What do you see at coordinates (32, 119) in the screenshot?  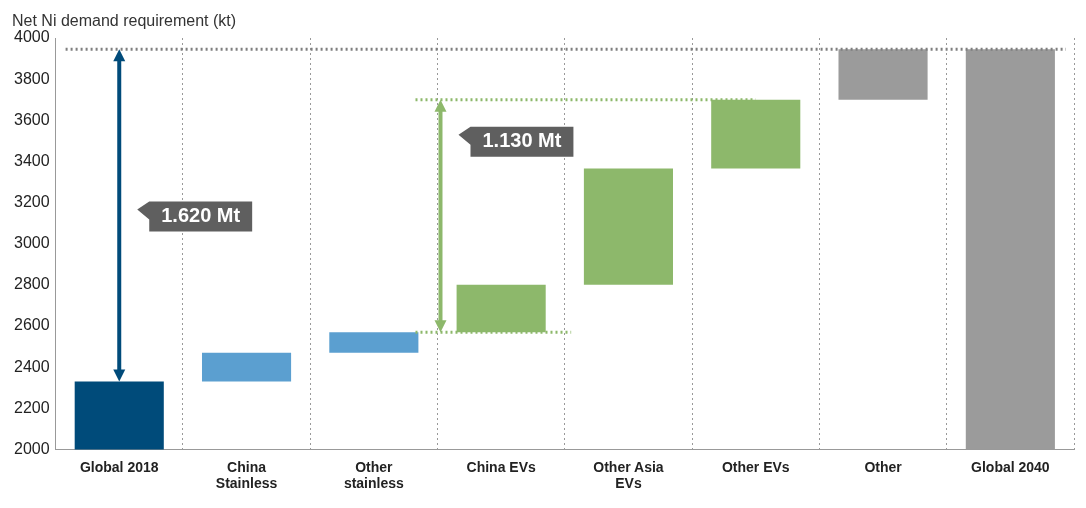 I see `y-tick-label: 3600` at bounding box center [32, 119].